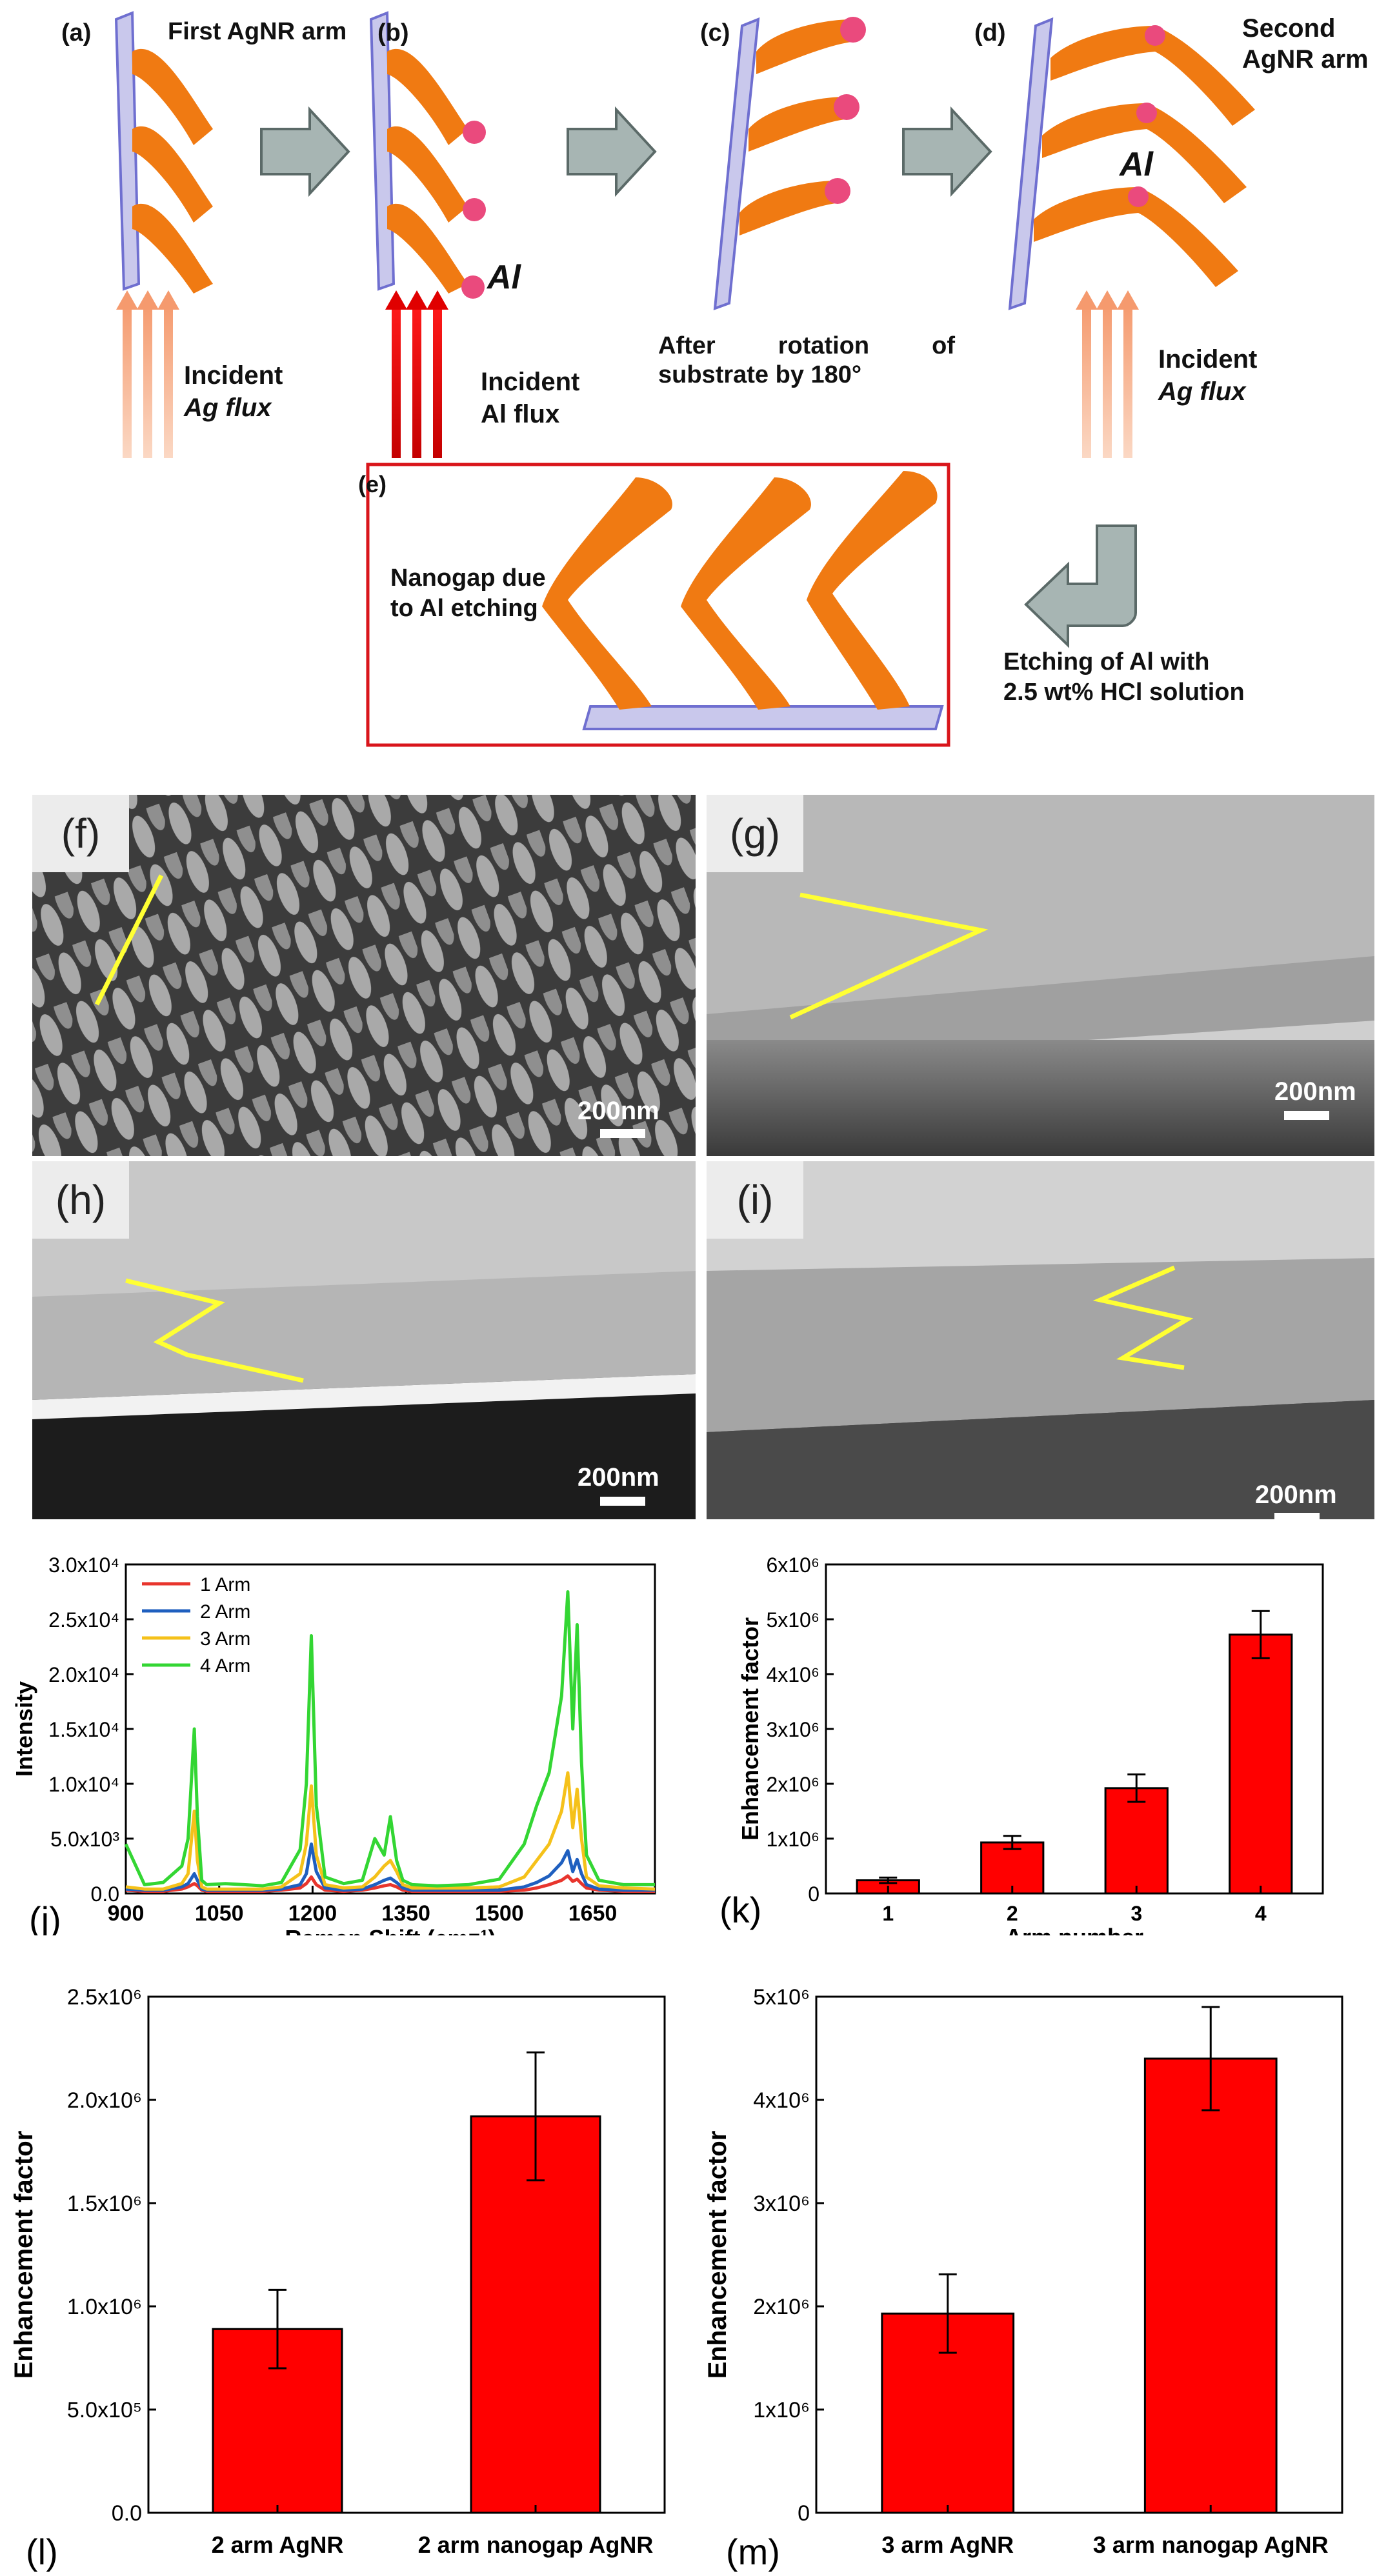 The image size is (1397, 2576). What do you see at coordinates (45, 1917) in the screenshot?
I see `panel-label-j: (j)` at bounding box center [45, 1917].